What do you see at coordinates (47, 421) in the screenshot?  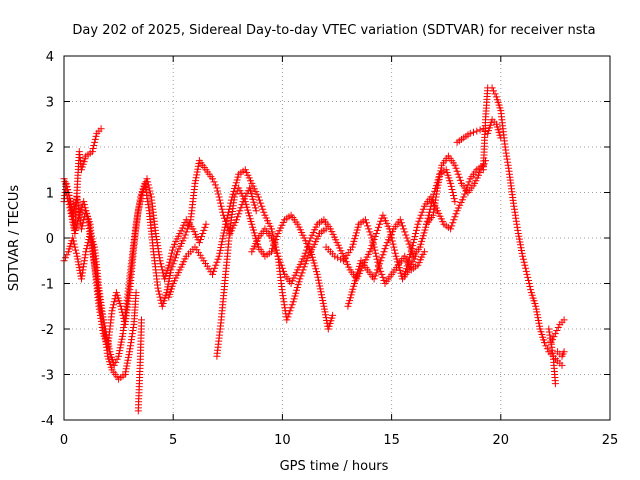 I see `y-tick-label: -4` at bounding box center [47, 421].